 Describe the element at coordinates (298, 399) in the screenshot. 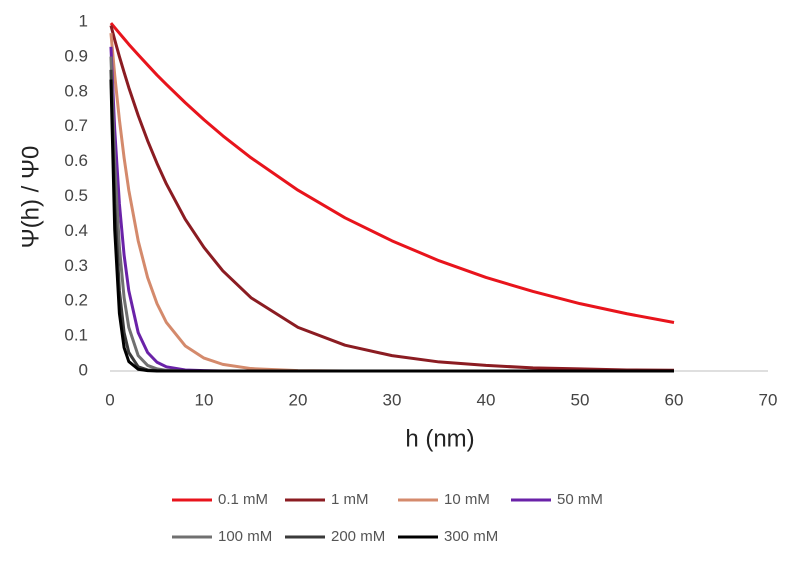

I see `x-tick-label: 20` at that location.